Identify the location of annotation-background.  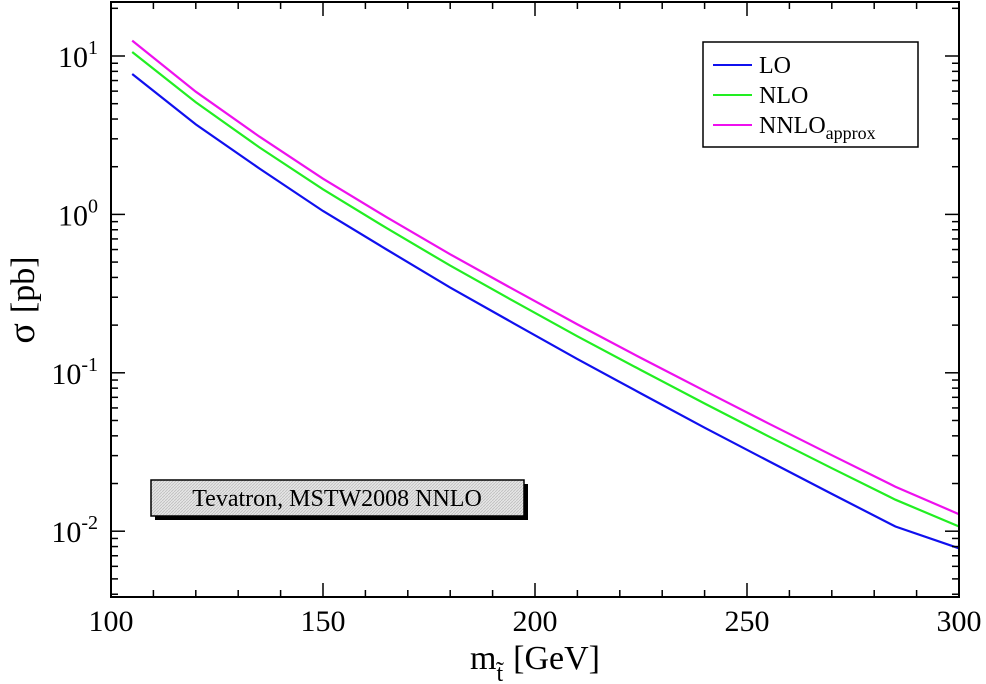
(337, 498).